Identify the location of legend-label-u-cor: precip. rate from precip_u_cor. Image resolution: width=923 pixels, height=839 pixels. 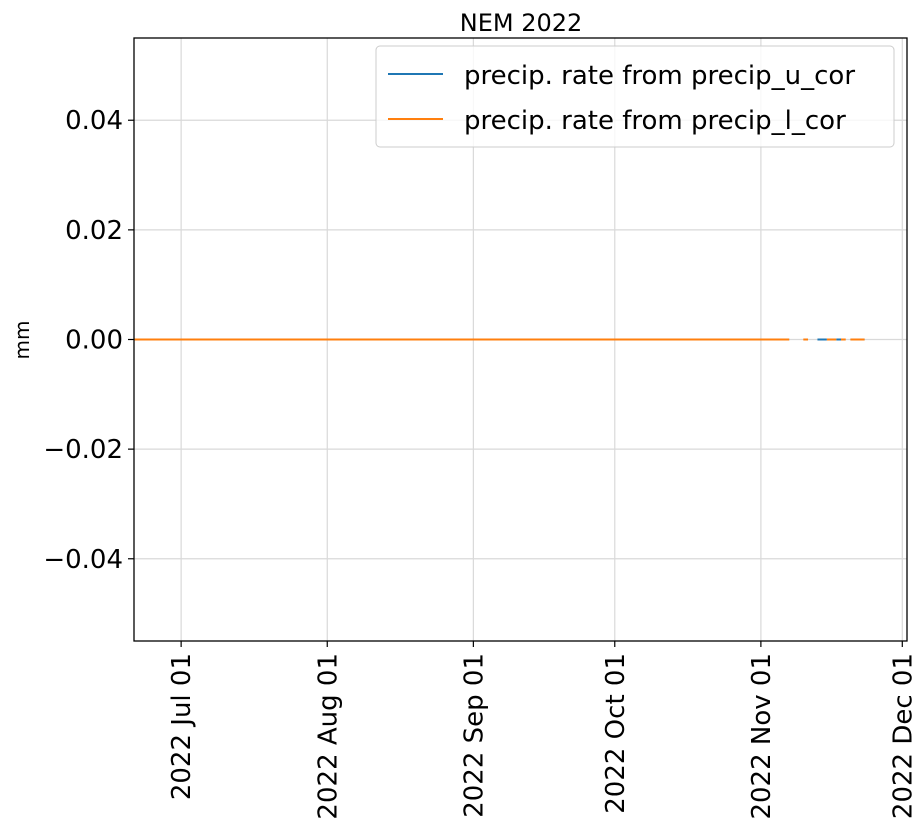
(659, 76).